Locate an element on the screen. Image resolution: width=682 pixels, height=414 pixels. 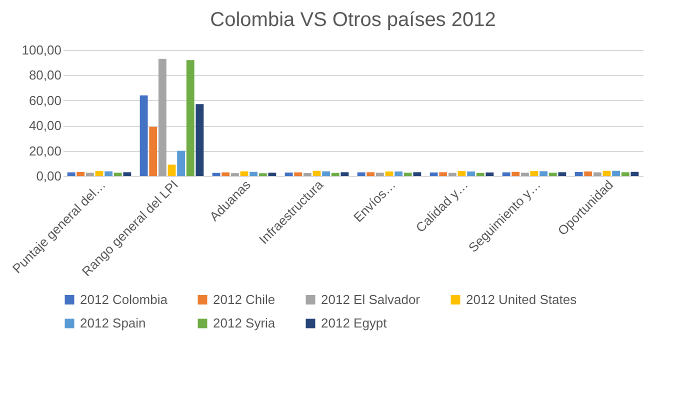
legend-label: 2012 Chile is located at coordinates (244, 299).